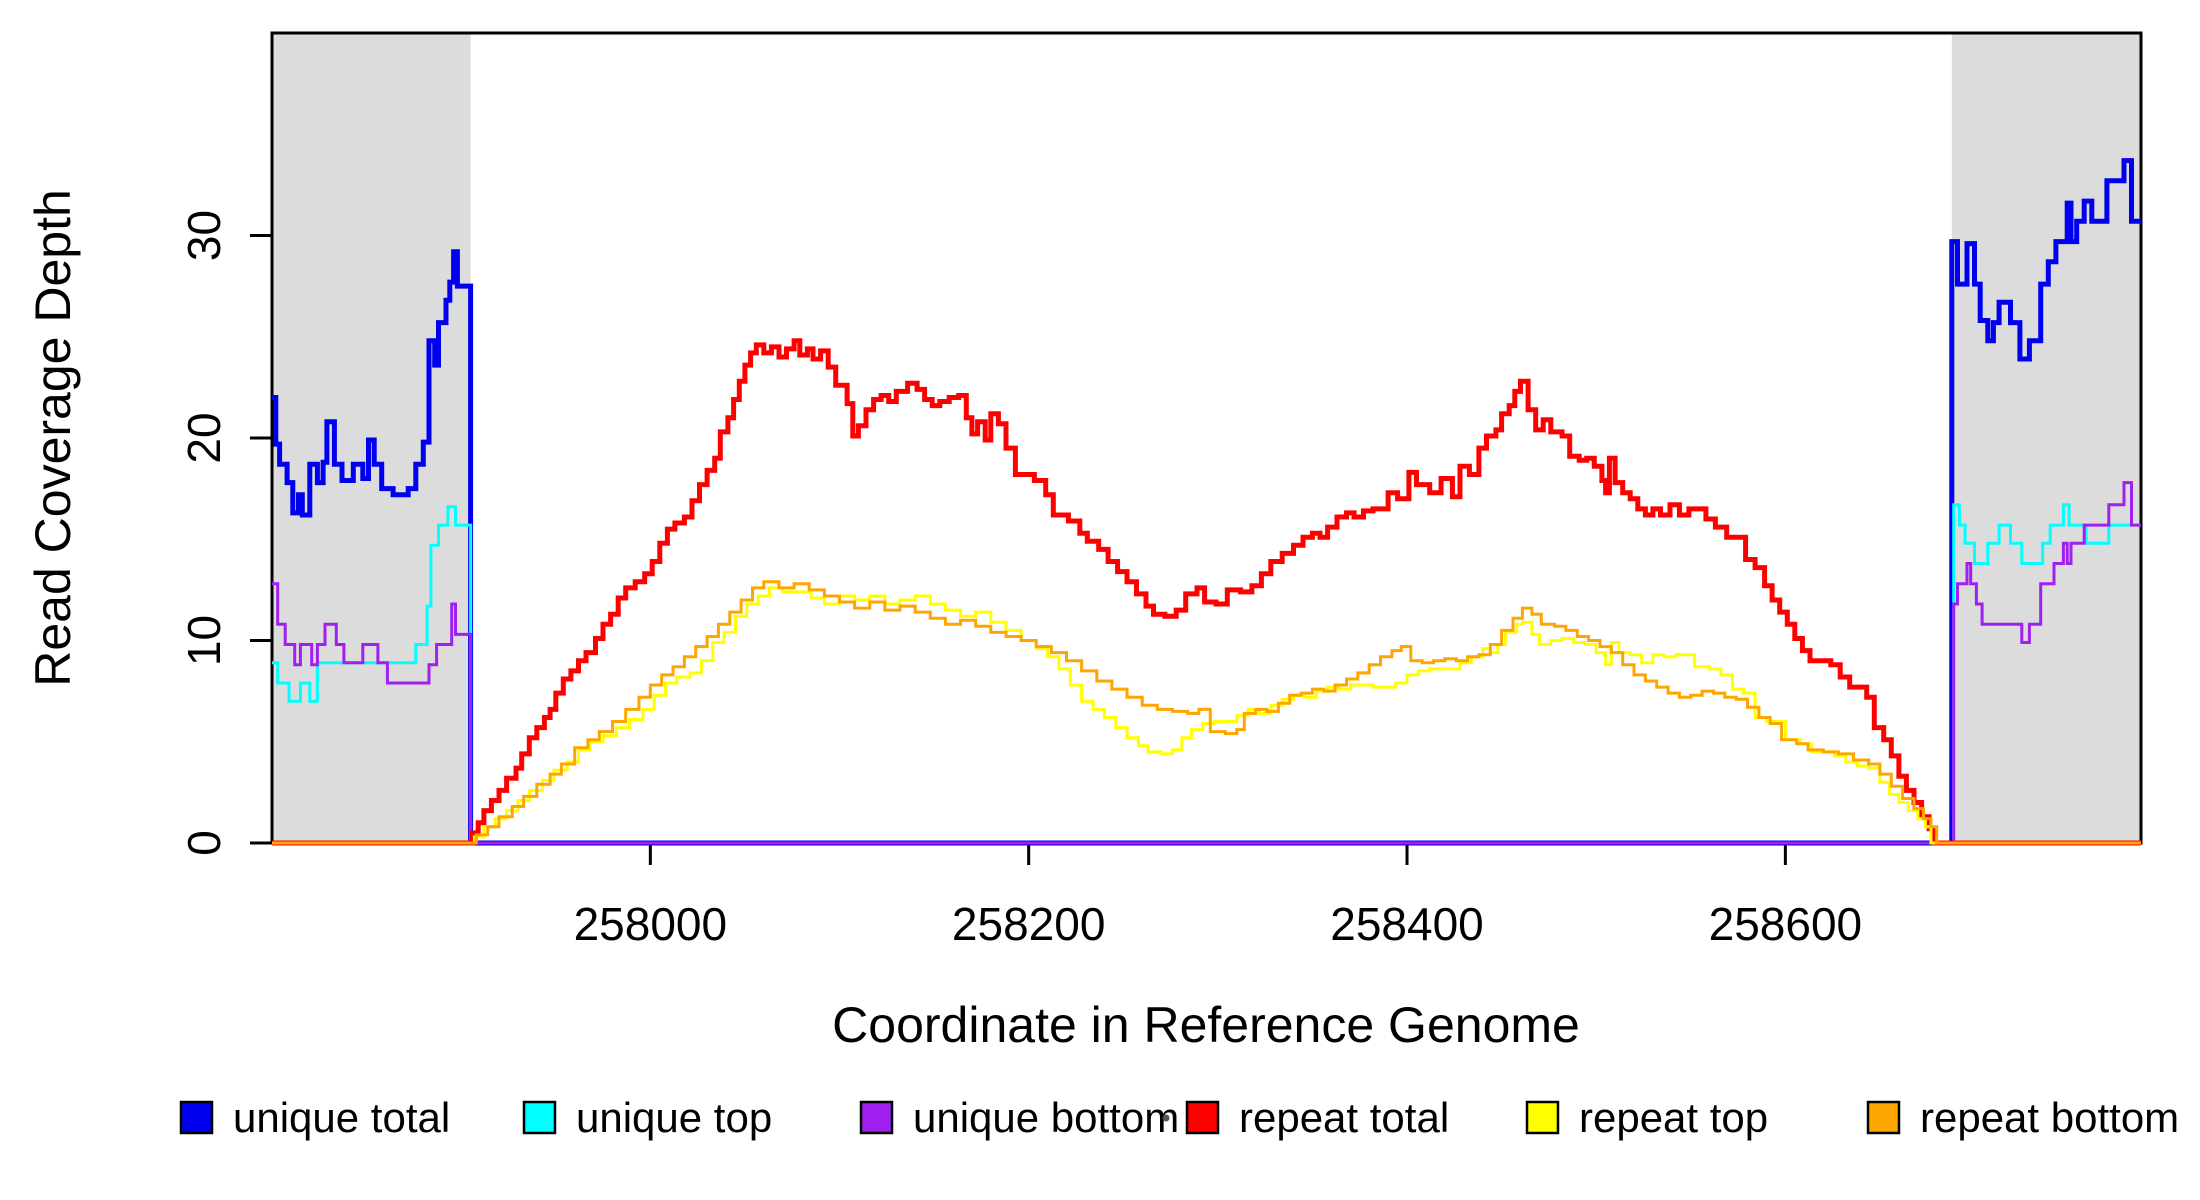  I want to click on legend-label-unique-bottom: unique bottom, so click(1046, 1117).